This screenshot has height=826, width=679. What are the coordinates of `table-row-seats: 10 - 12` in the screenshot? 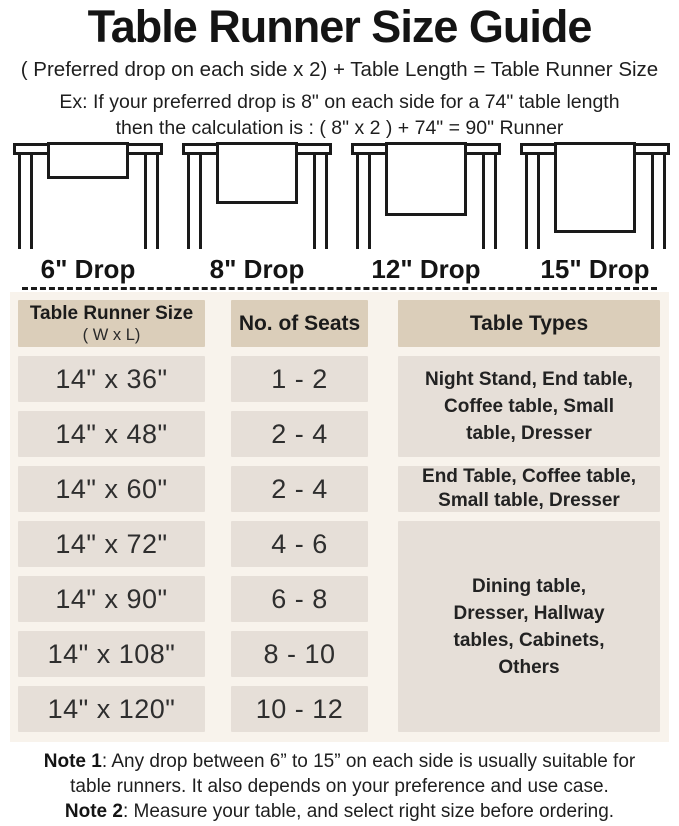 It's located at (299, 709).